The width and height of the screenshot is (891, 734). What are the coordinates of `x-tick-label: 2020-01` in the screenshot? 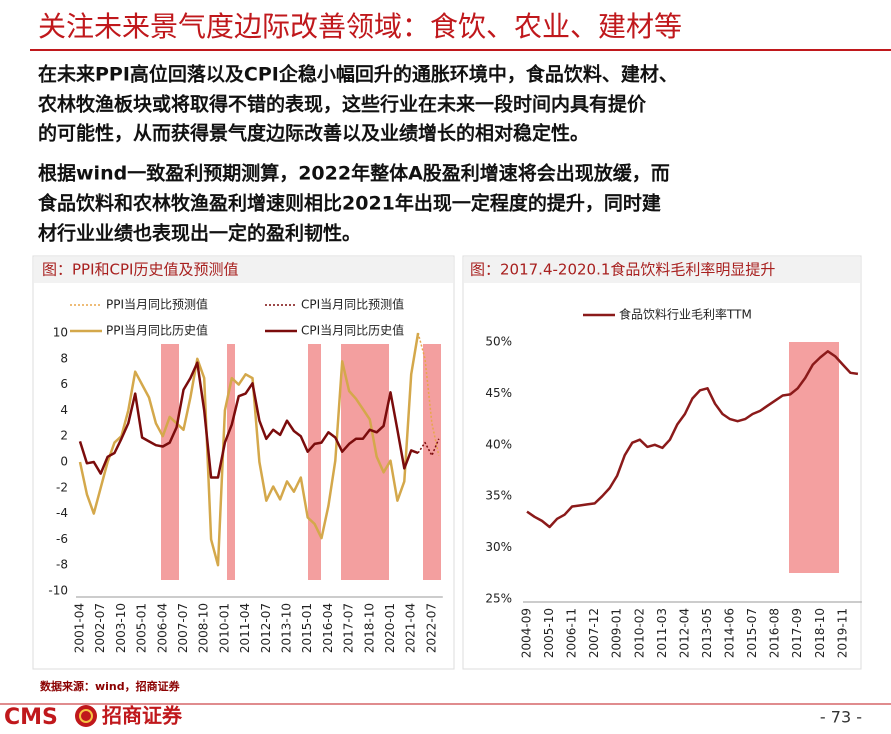 It's located at (390, 628).